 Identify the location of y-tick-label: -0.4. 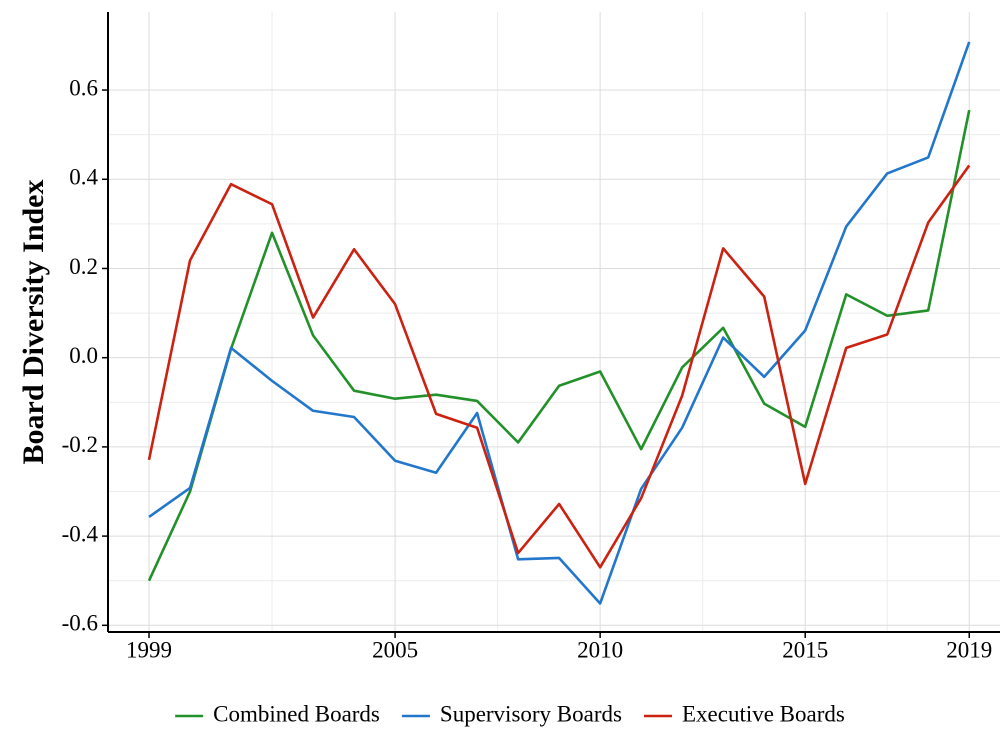
(80, 533).